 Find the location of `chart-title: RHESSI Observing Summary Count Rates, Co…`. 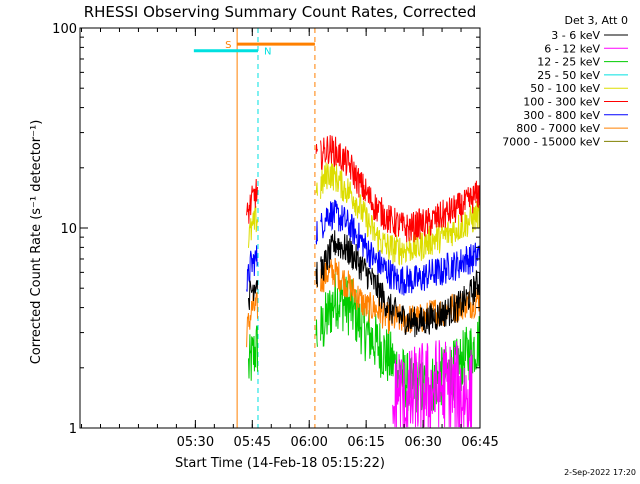

chart-title: RHESSI Observing Summary Count Rates, Co… is located at coordinates (280, 12).